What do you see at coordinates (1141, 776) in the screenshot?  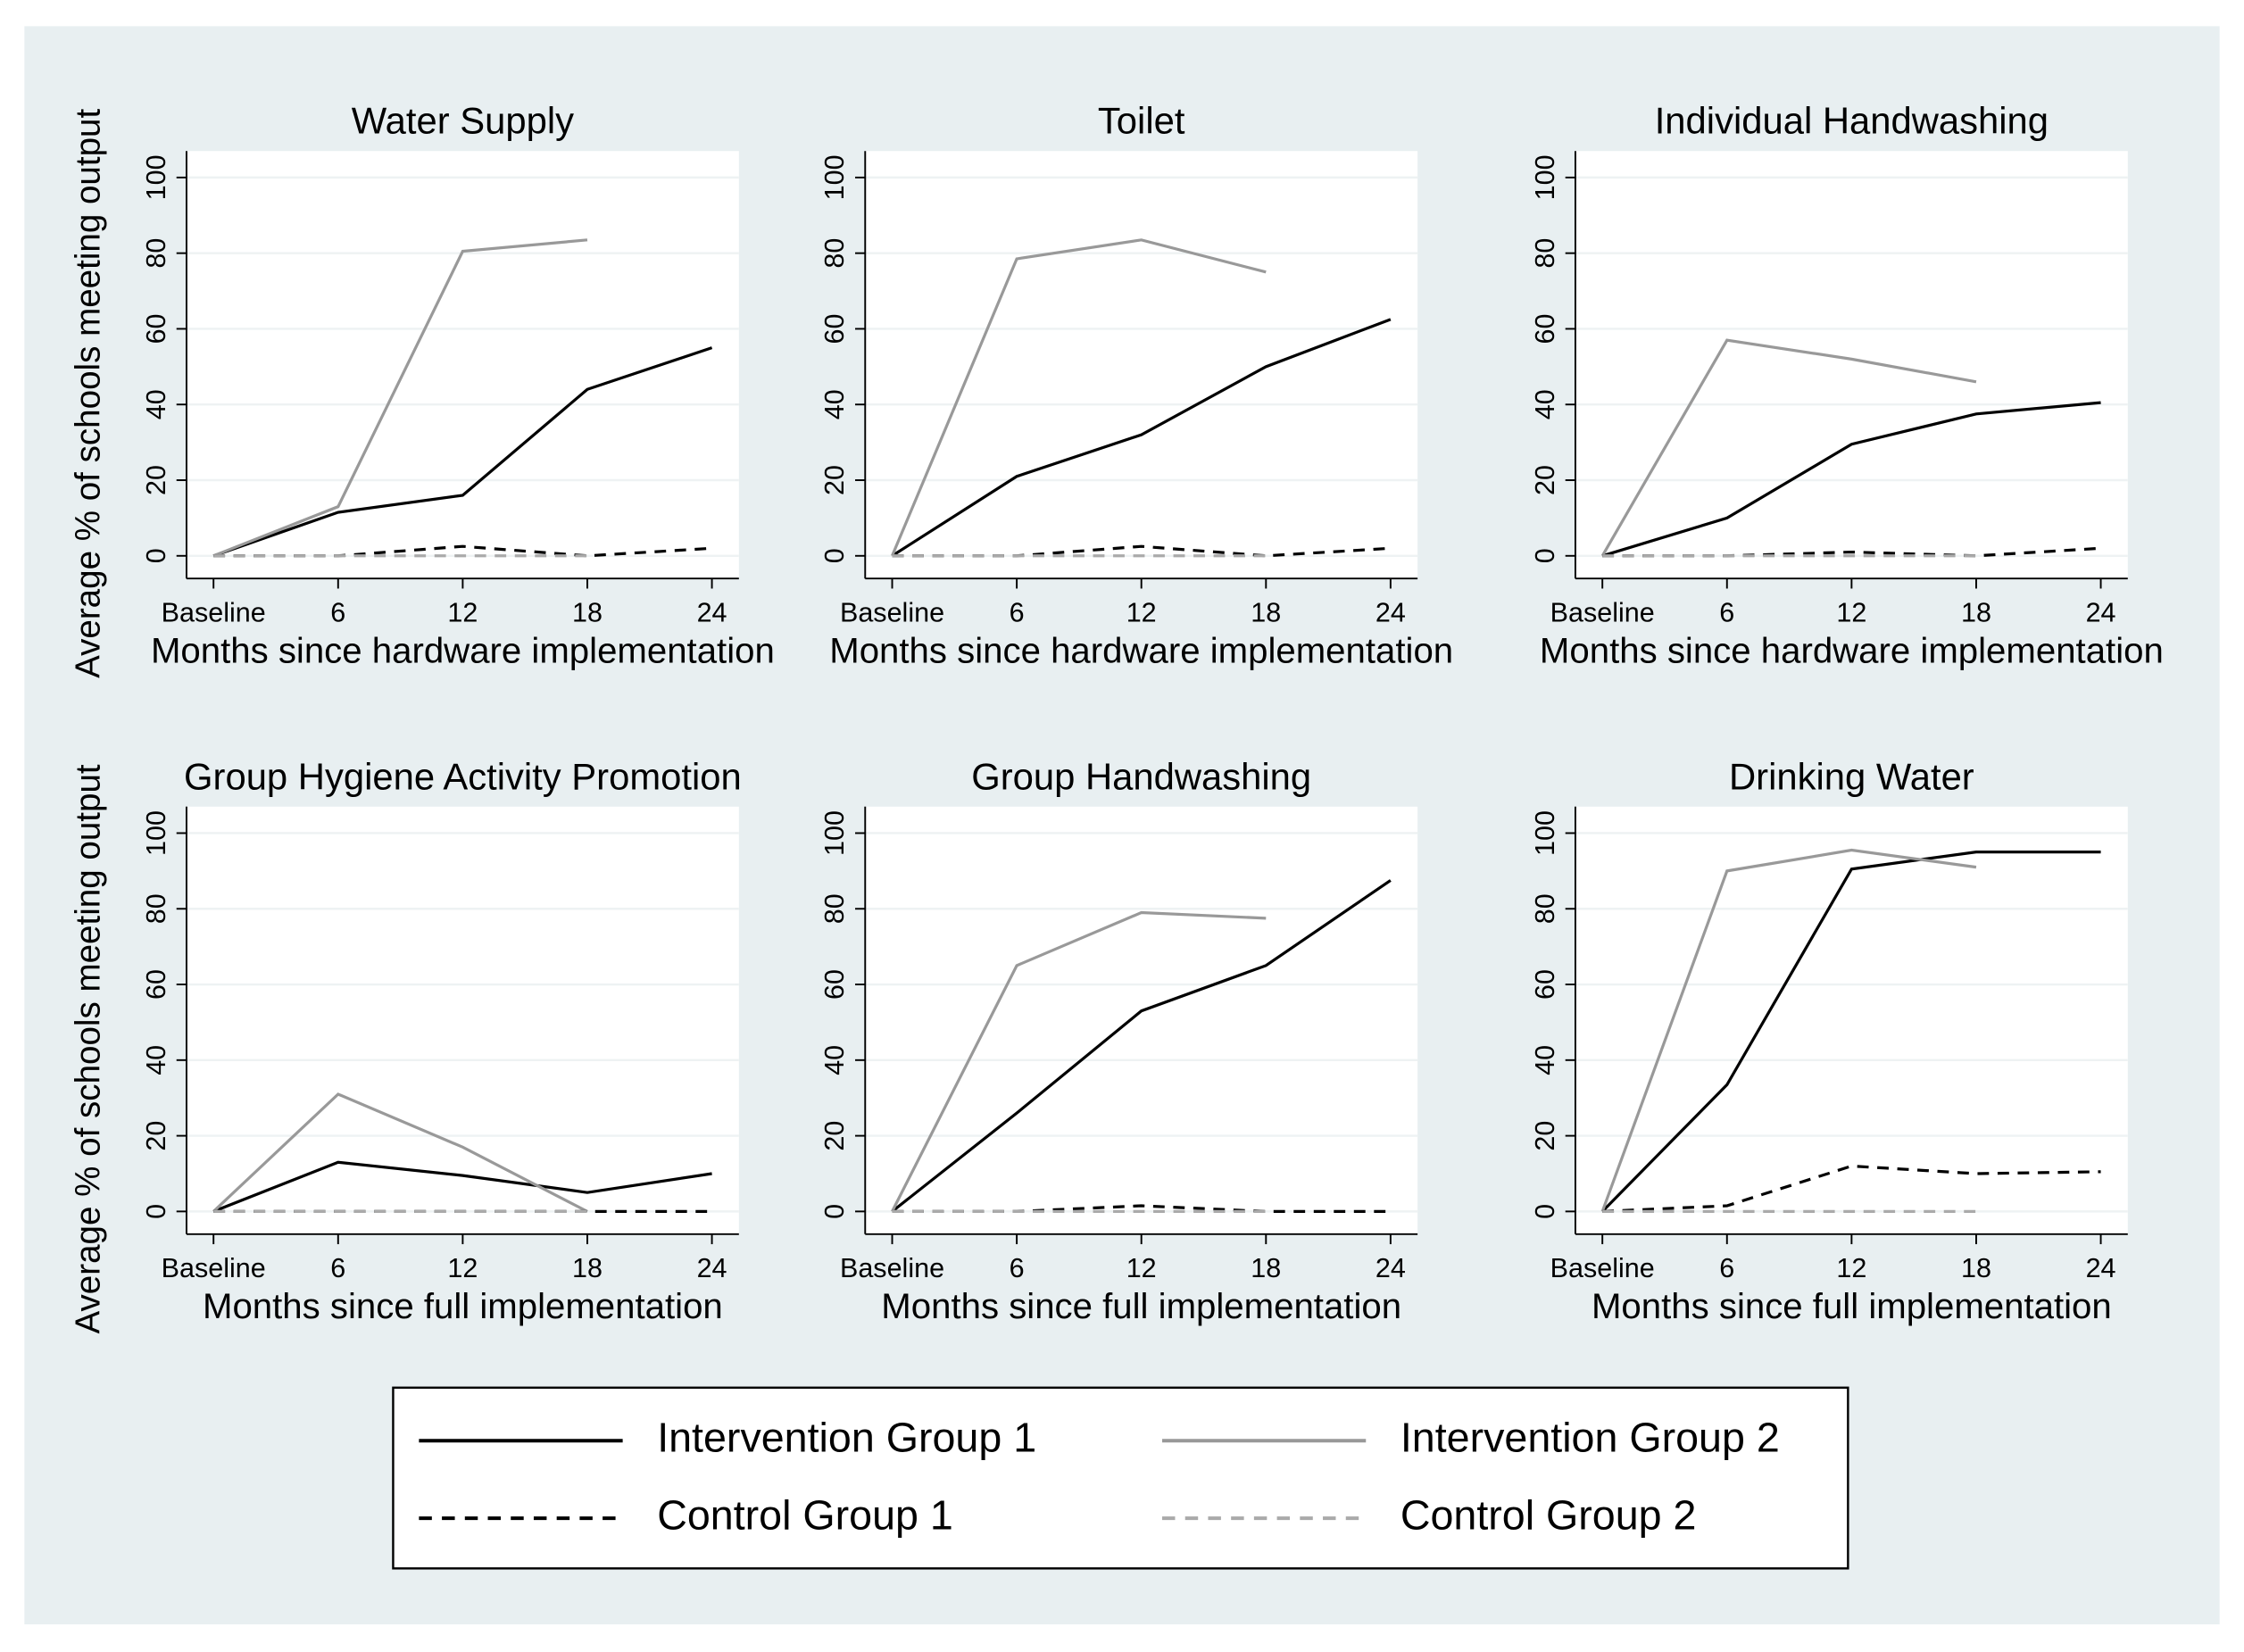 I see `chart-title: Group Handwashing` at bounding box center [1141, 776].